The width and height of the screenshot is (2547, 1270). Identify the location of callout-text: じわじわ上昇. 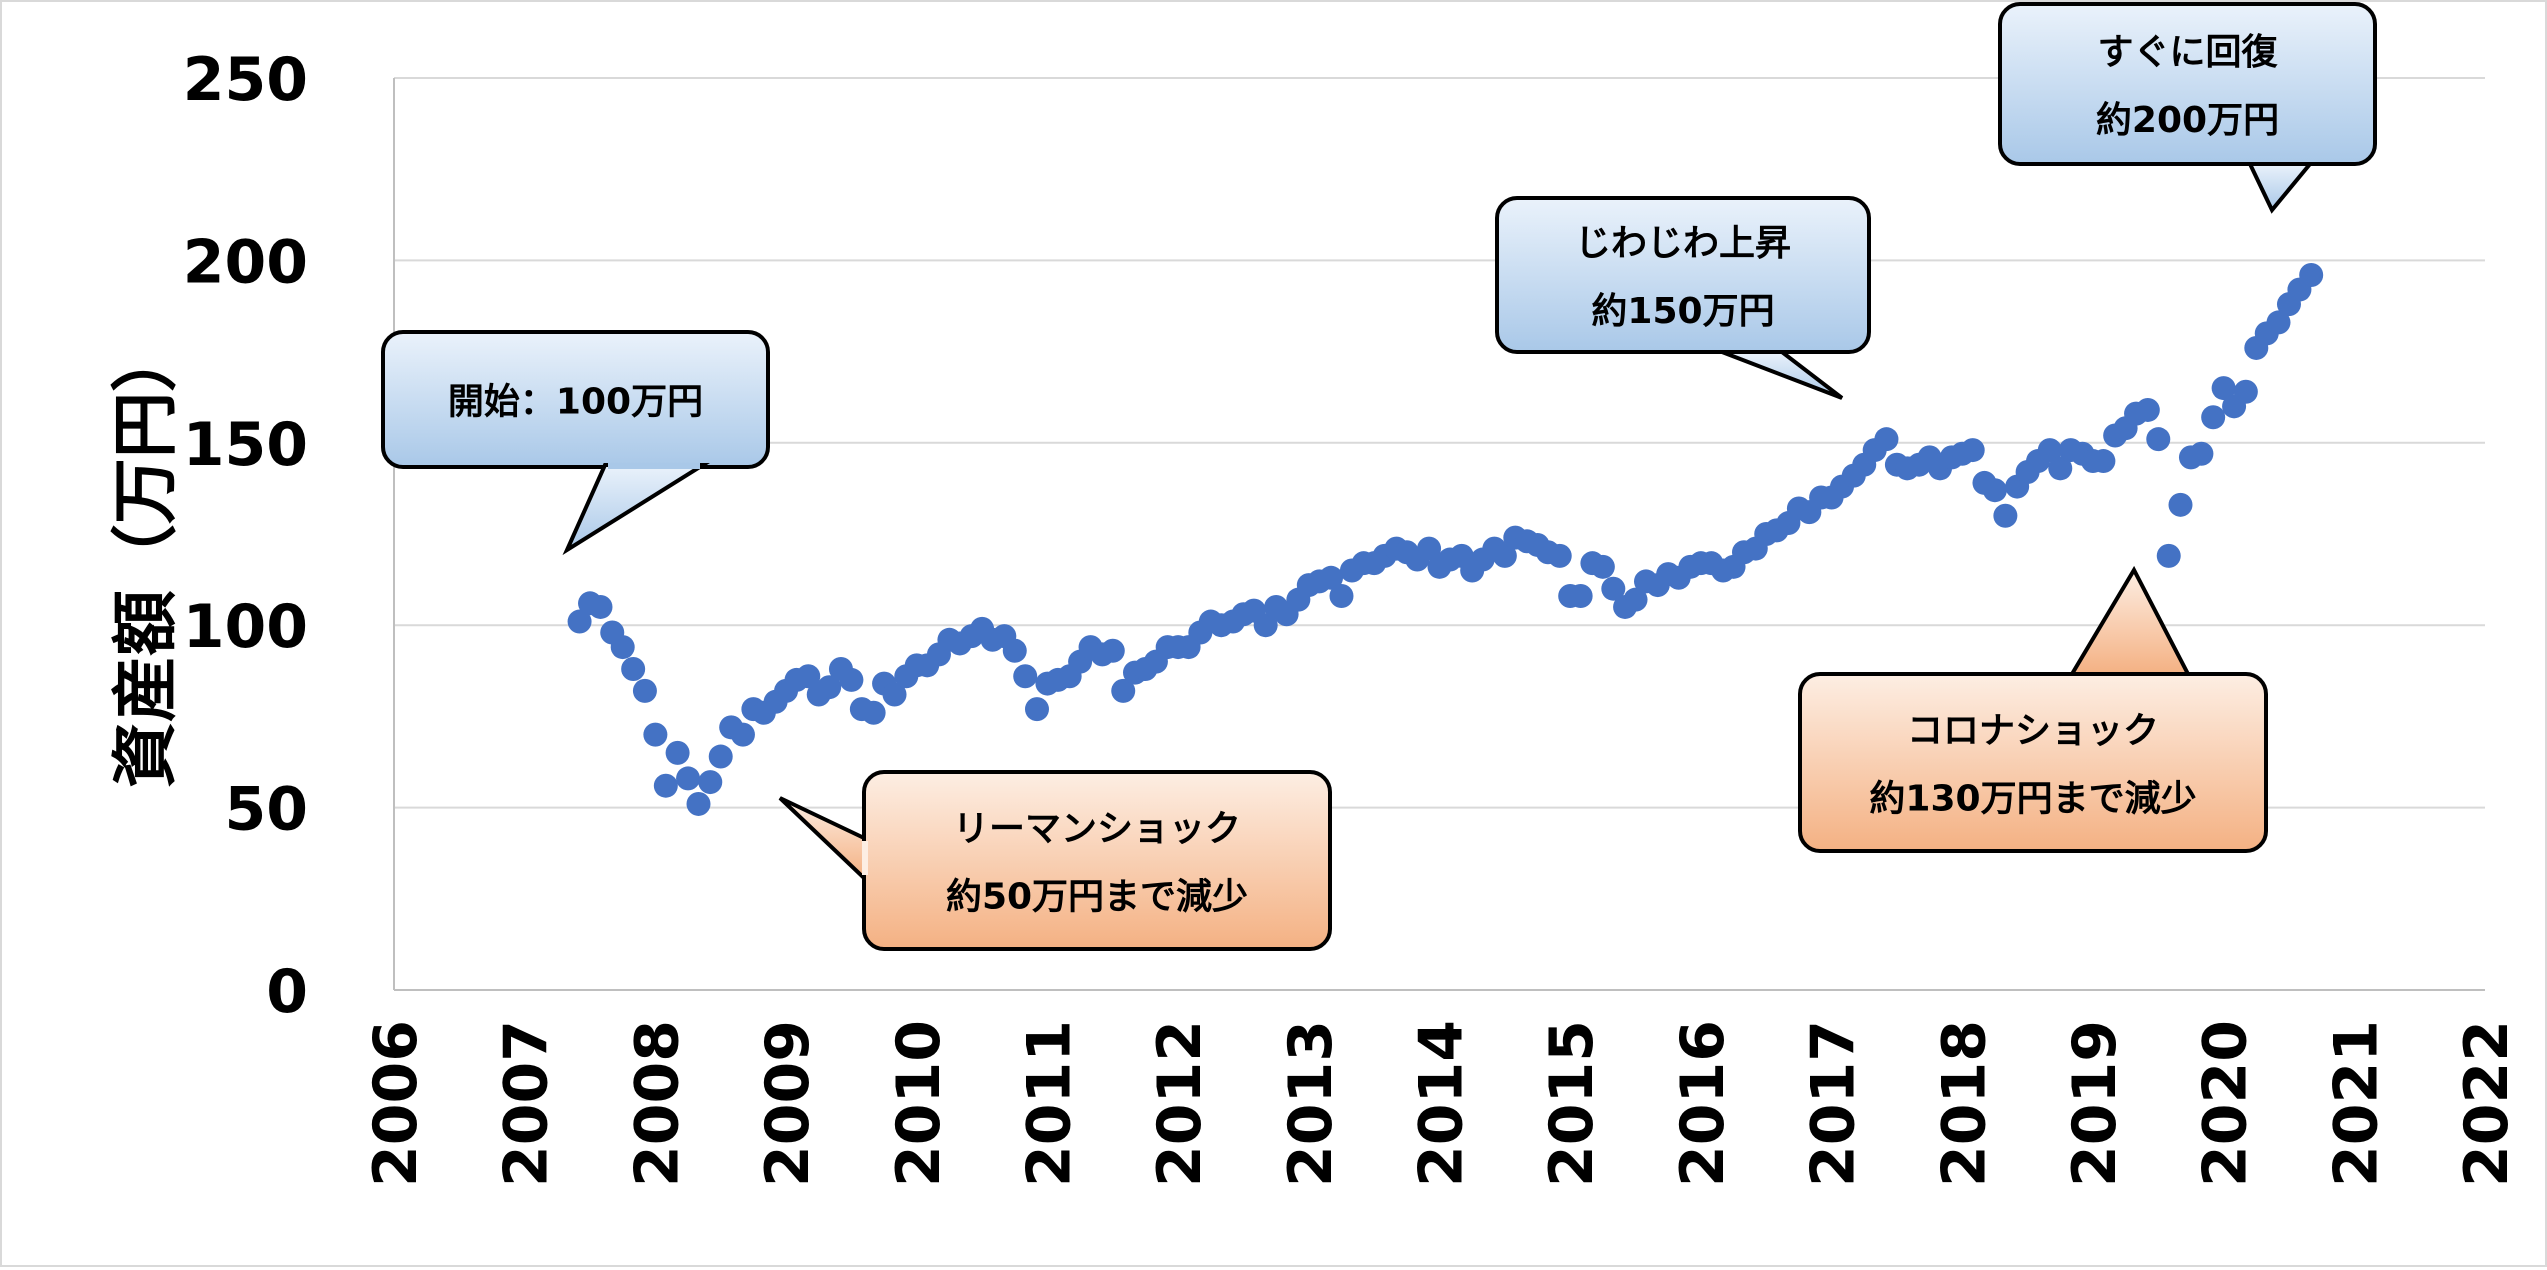
(1683, 243).